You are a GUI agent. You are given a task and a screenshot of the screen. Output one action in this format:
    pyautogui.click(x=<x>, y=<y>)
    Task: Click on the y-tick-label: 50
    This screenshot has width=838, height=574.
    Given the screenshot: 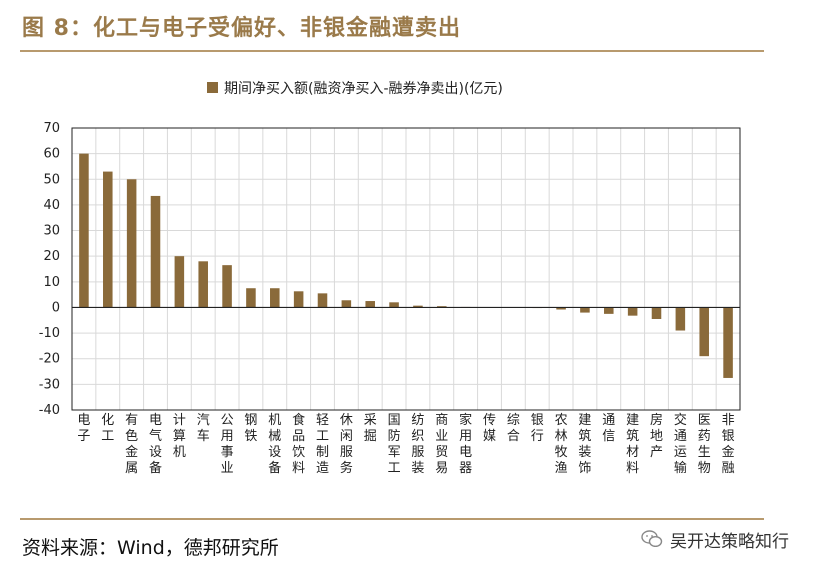 What is the action you would take?
    pyautogui.click(x=51, y=179)
    